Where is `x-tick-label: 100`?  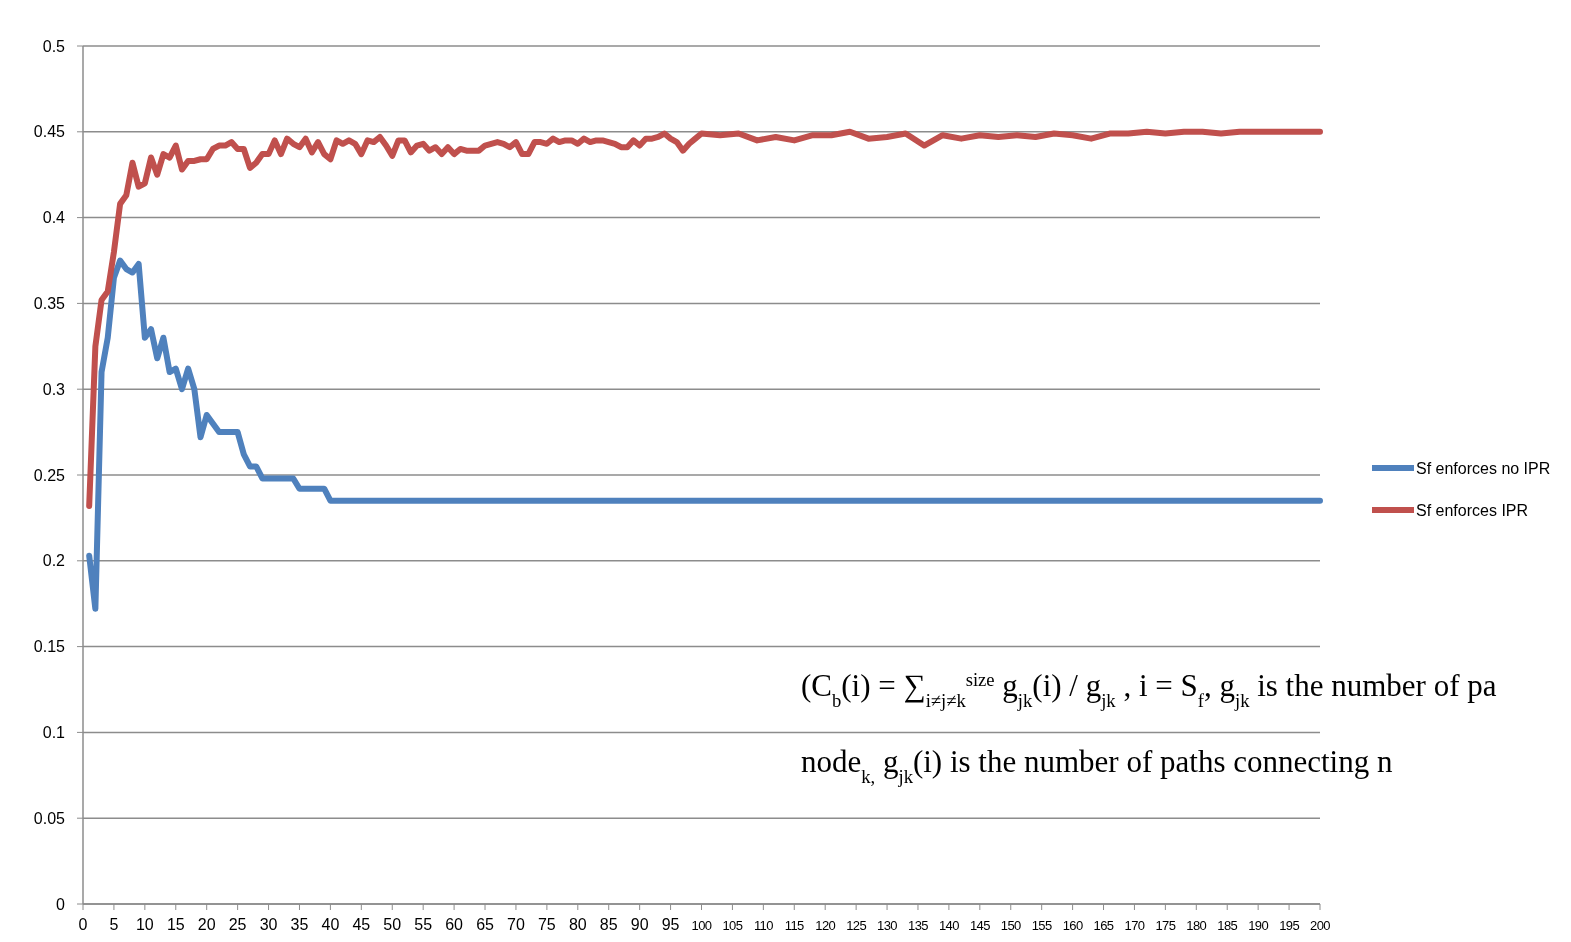
x-tick-label: 100 is located at coordinates (701, 925).